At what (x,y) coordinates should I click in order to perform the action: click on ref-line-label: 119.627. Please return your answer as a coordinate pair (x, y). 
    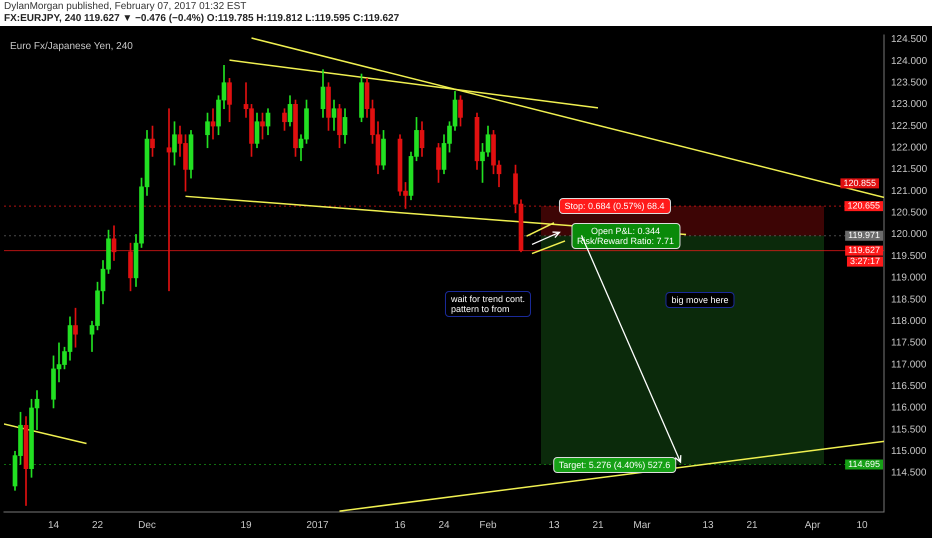
    Looking at the image, I should click on (864, 250).